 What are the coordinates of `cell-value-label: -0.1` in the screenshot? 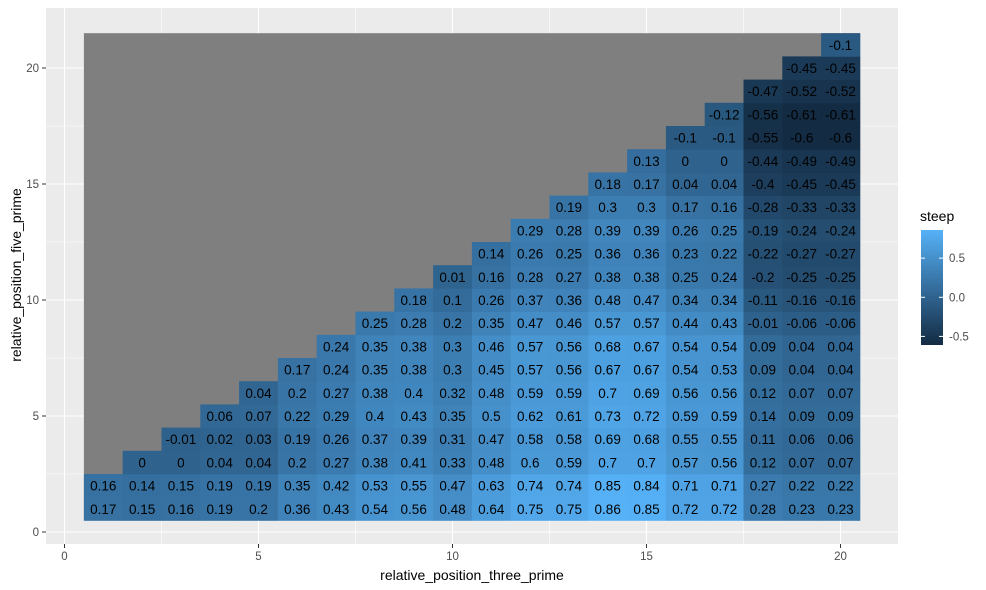 It's located at (840, 45).